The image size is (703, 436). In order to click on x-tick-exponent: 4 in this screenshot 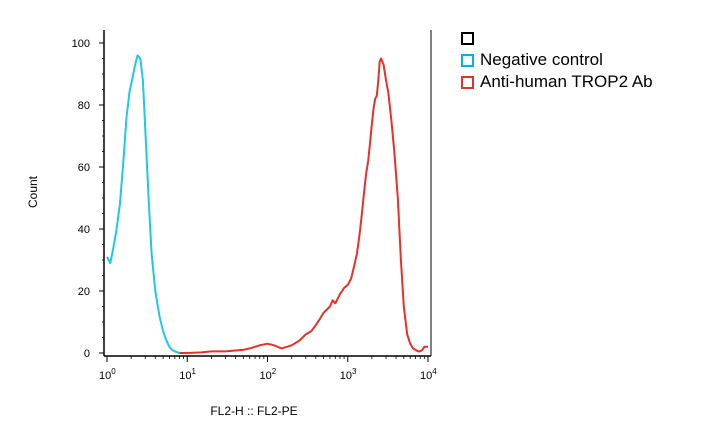, I will do `click(434, 371)`.